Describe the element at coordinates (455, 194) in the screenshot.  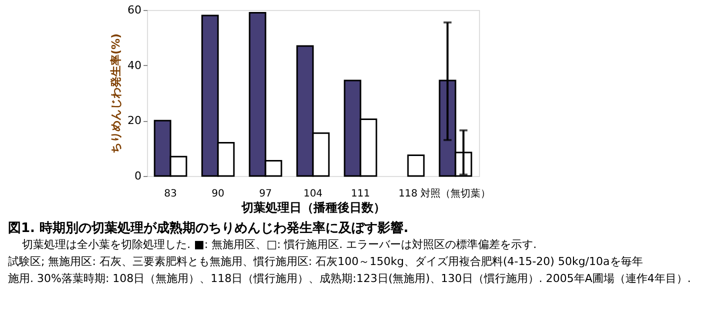
I see `x-tick-label: 対照（無切葉）` at that location.